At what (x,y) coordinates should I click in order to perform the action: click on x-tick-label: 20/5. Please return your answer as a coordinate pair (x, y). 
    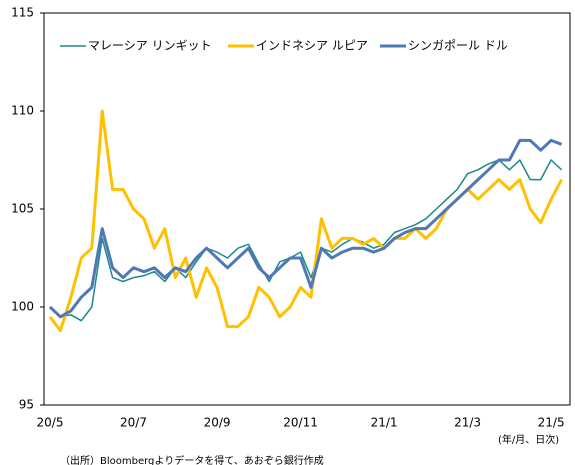
    Looking at the image, I should click on (50, 423).